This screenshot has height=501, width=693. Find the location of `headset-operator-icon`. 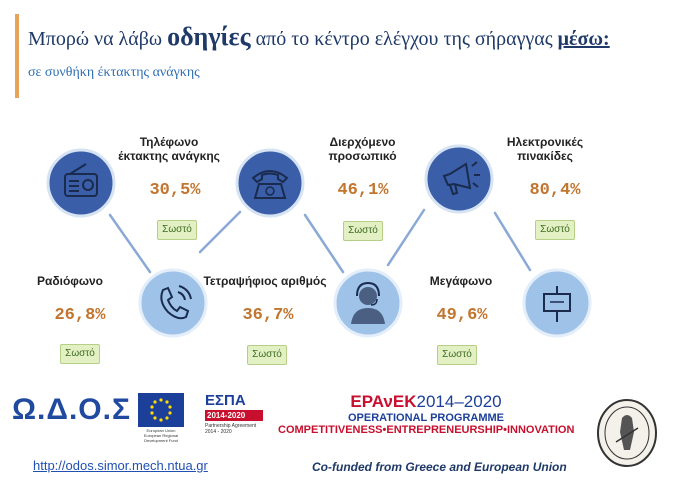

headset-operator-icon is located at coordinates (368, 303).